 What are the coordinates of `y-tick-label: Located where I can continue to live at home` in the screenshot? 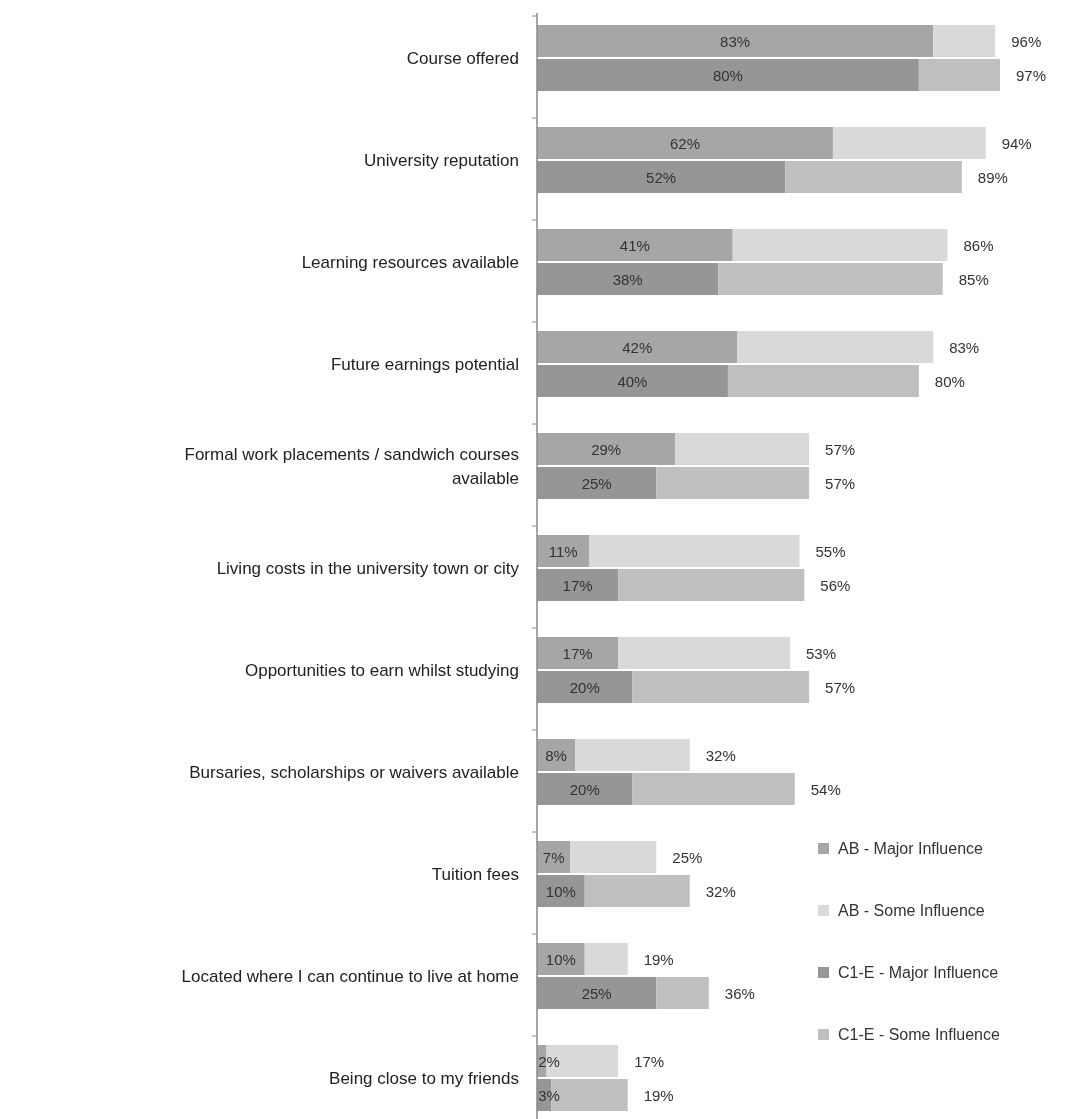 It's located at (350, 976).